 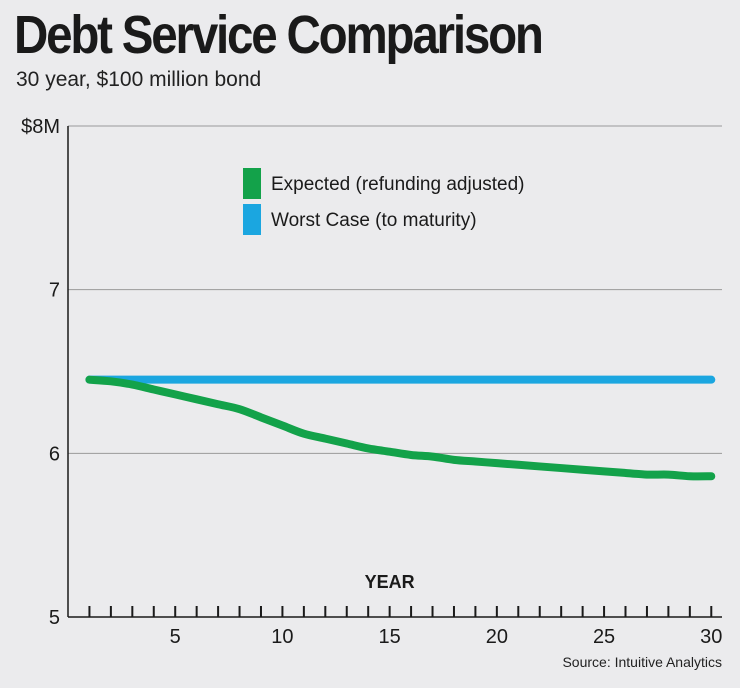 I want to click on x-tick-label: 25, so click(x=604, y=637).